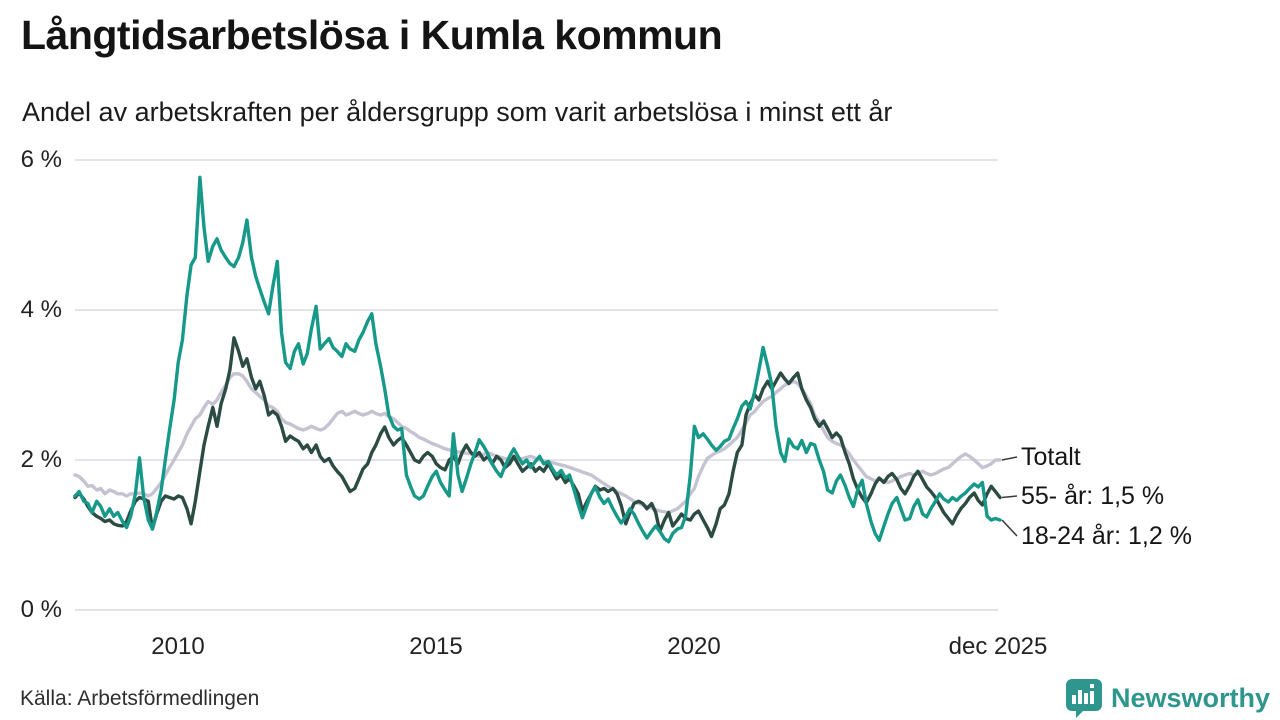  What do you see at coordinates (1083, 698) in the screenshot?
I see `bar-chart-speech-bubble-icon` at bounding box center [1083, 698].